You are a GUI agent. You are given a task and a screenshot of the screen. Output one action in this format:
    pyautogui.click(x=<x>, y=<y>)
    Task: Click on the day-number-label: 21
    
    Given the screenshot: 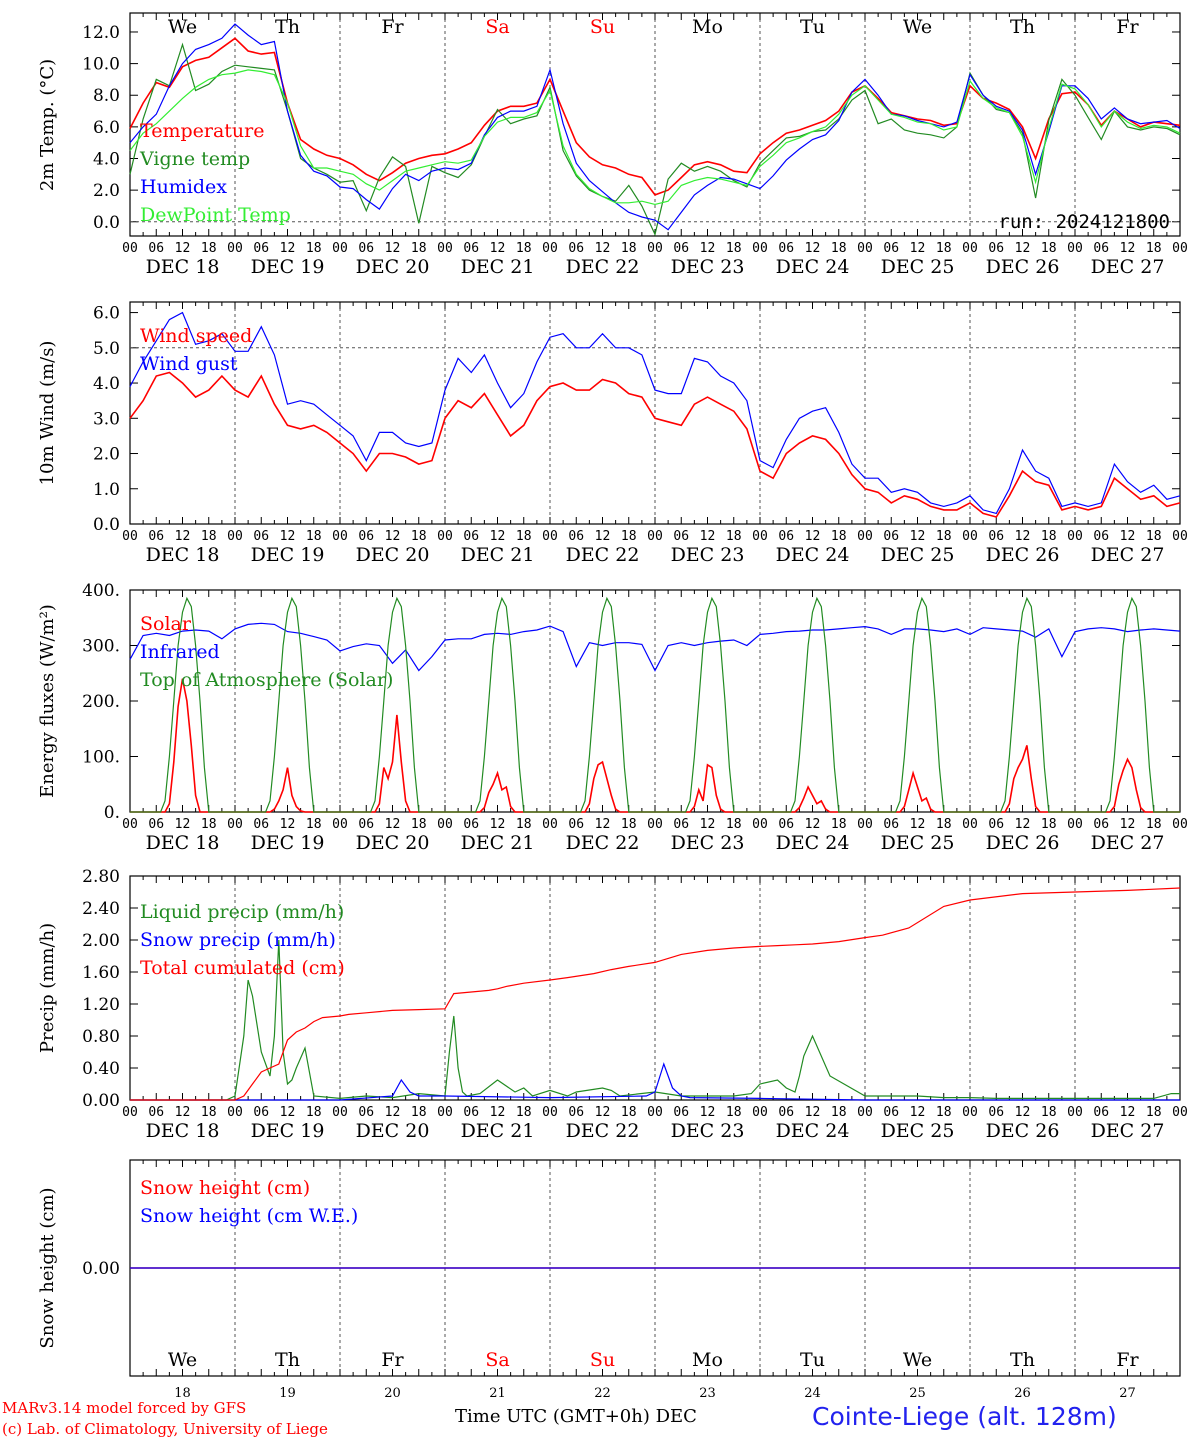 What is the action you would take?
    pyautogui.click(x=497, y=1393)
    